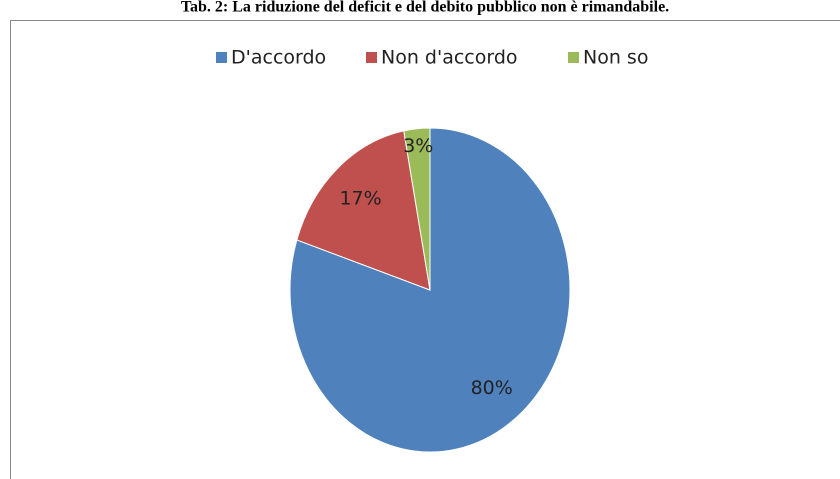 This screenshot has width=840, height=479. I want to click on data-label: 17%, so click(360, 198).